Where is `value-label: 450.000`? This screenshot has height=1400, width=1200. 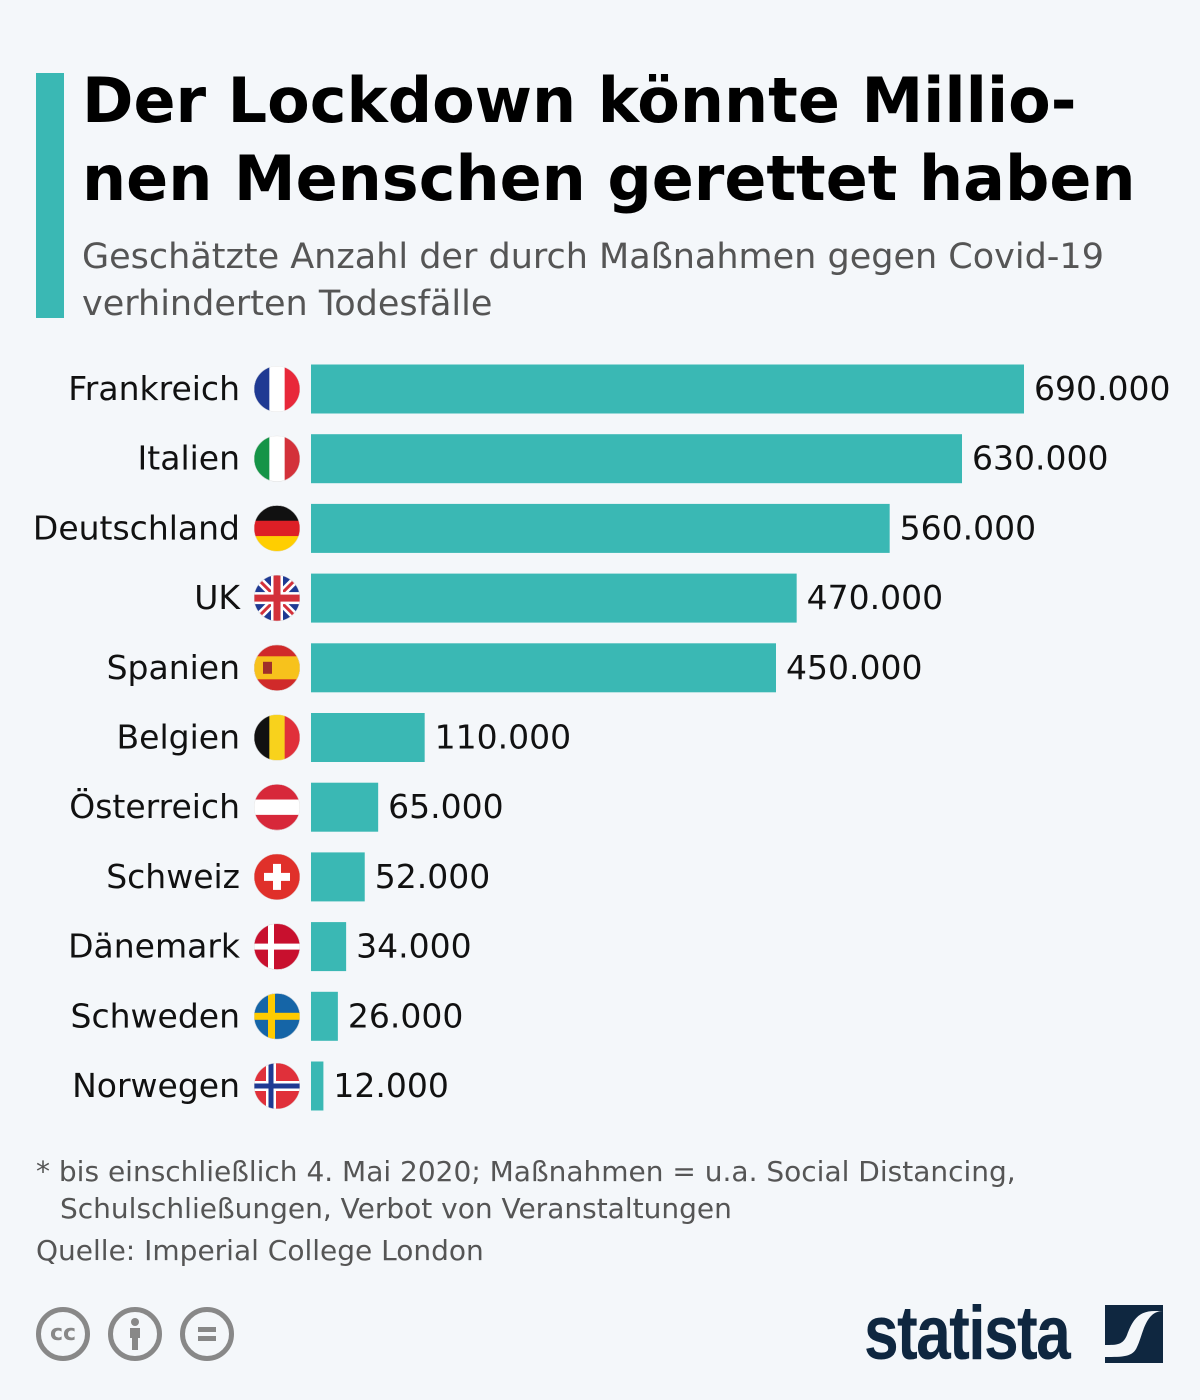
value-label: 450.000 is located at coordinates (854, 667).